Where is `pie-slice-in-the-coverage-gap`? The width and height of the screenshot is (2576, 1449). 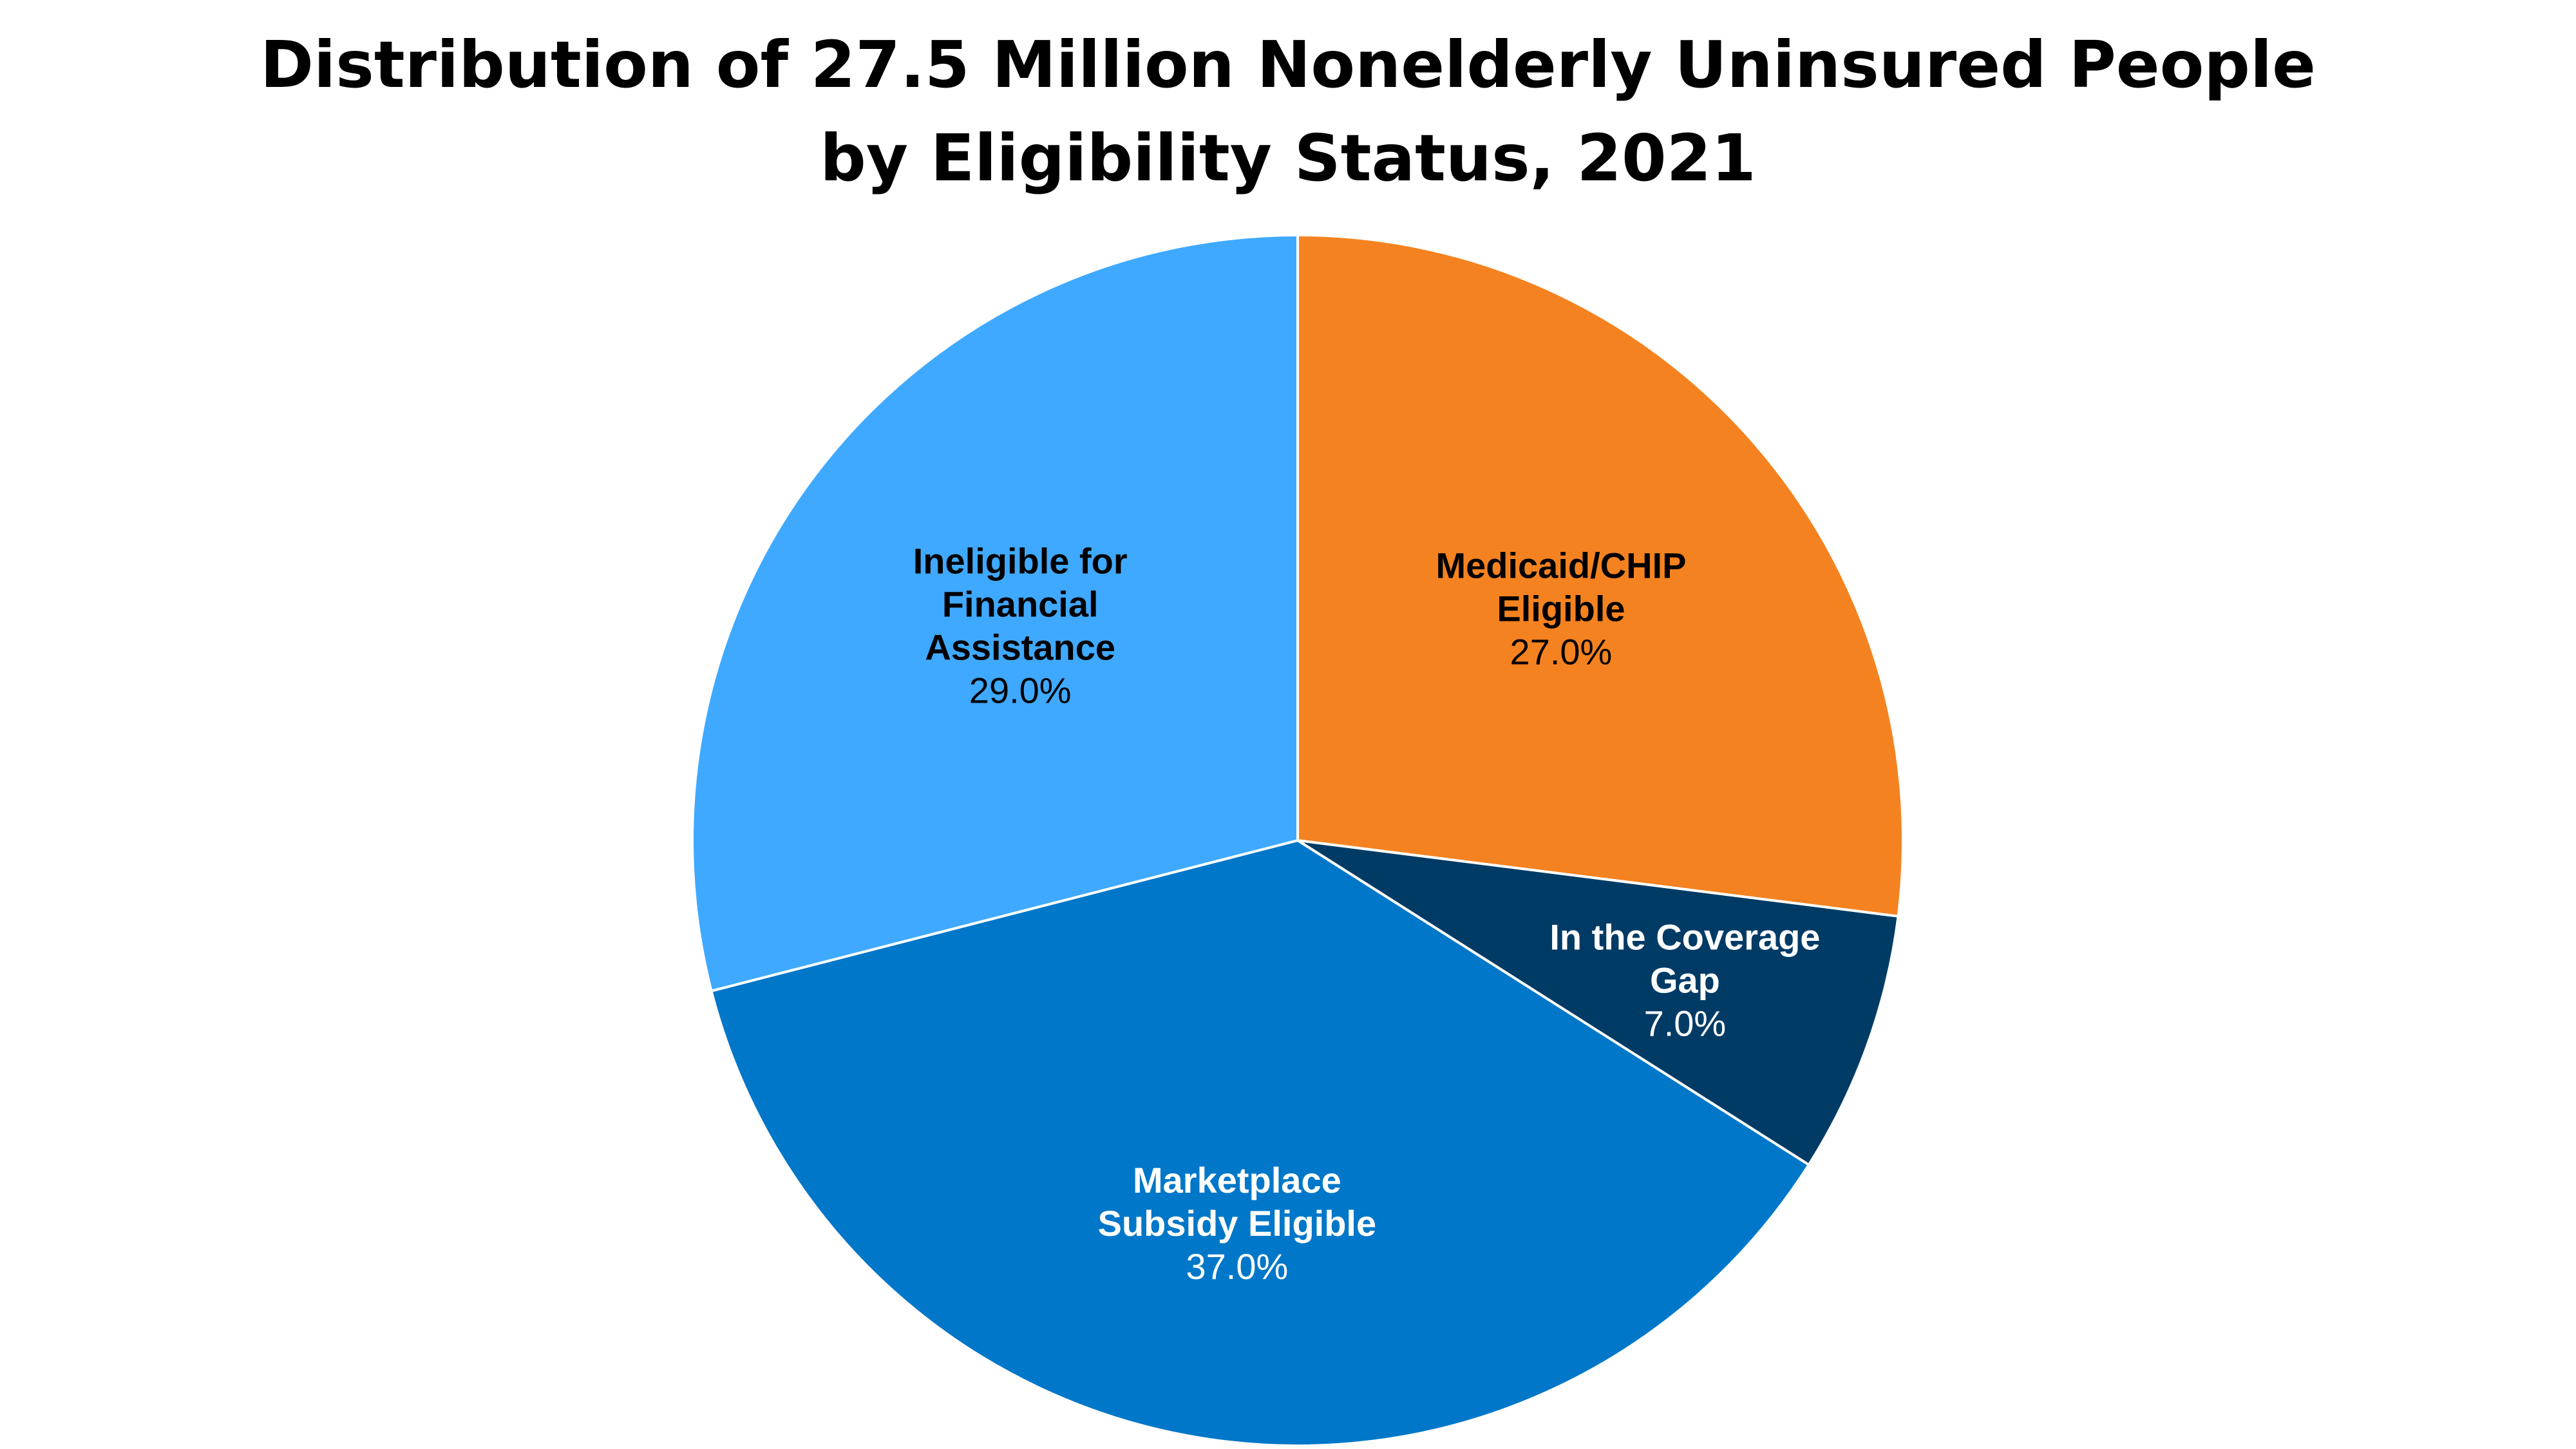 pie-slice-in-the-coverage-gap is located at coordinates (1598, 1003).